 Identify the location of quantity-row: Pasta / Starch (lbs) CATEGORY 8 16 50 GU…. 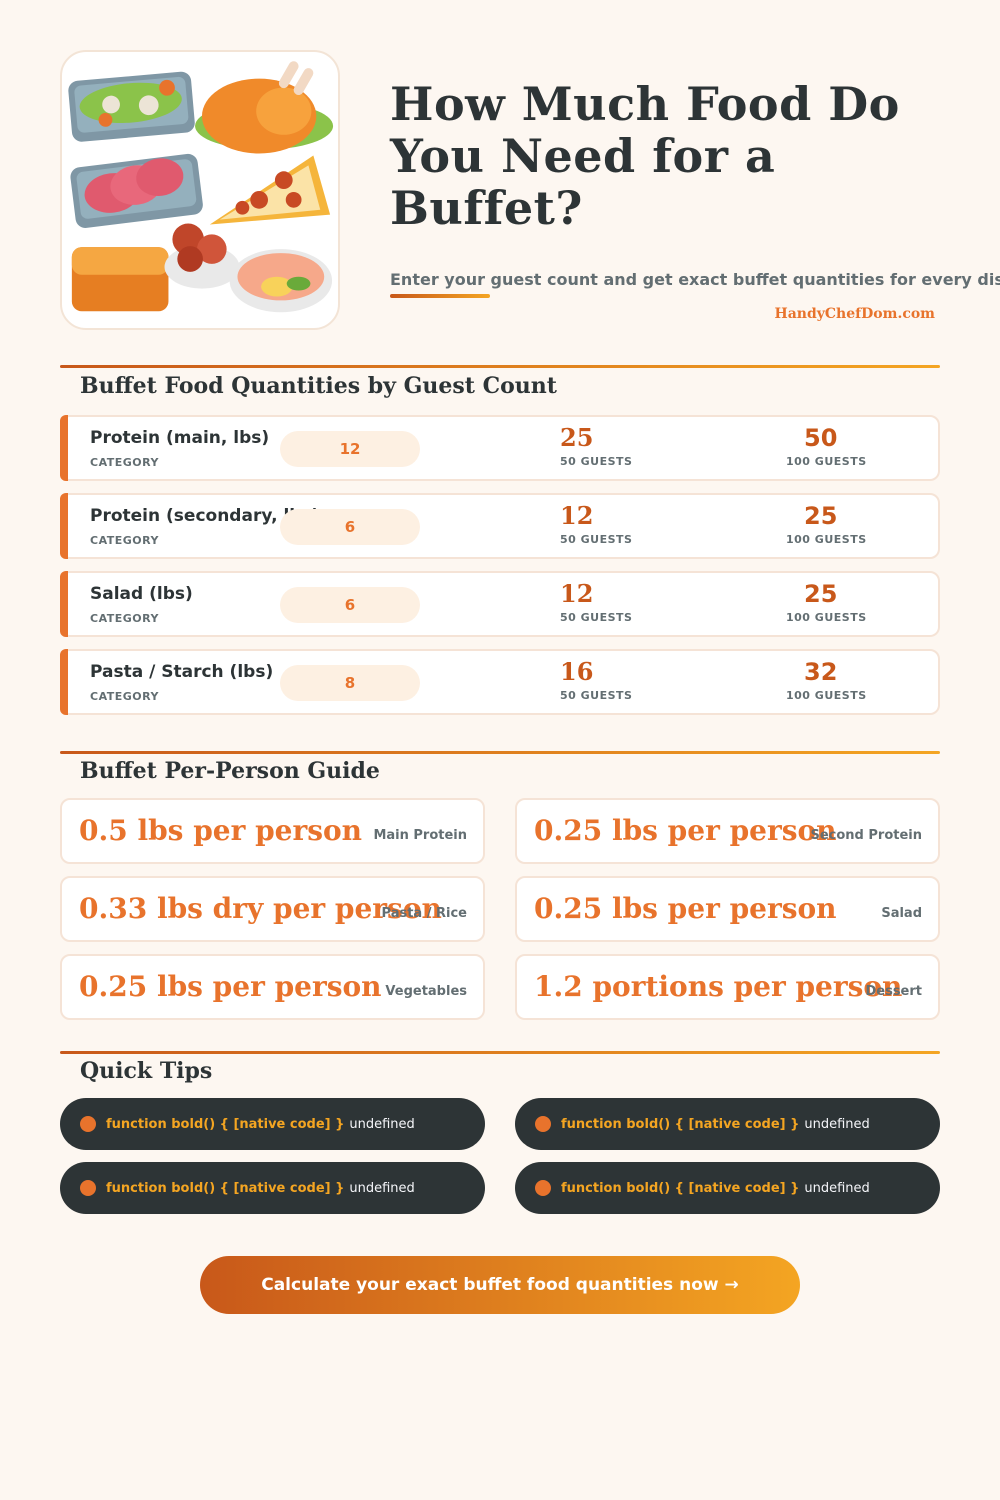
(500, 682).